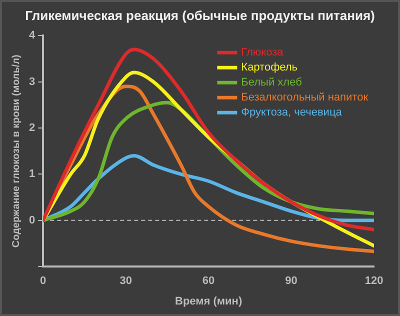 This screenshot has width=400, height=316. Describe the element at coordinates (374, 281) in the screenshot. I see `x-tick-label: 120` at that location.